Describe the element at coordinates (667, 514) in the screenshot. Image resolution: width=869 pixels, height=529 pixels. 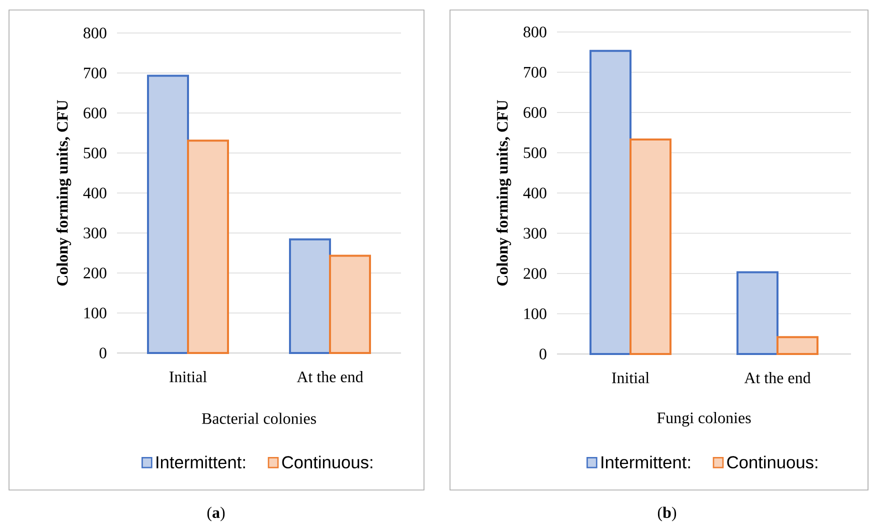
I see `text: (b)` at that location.